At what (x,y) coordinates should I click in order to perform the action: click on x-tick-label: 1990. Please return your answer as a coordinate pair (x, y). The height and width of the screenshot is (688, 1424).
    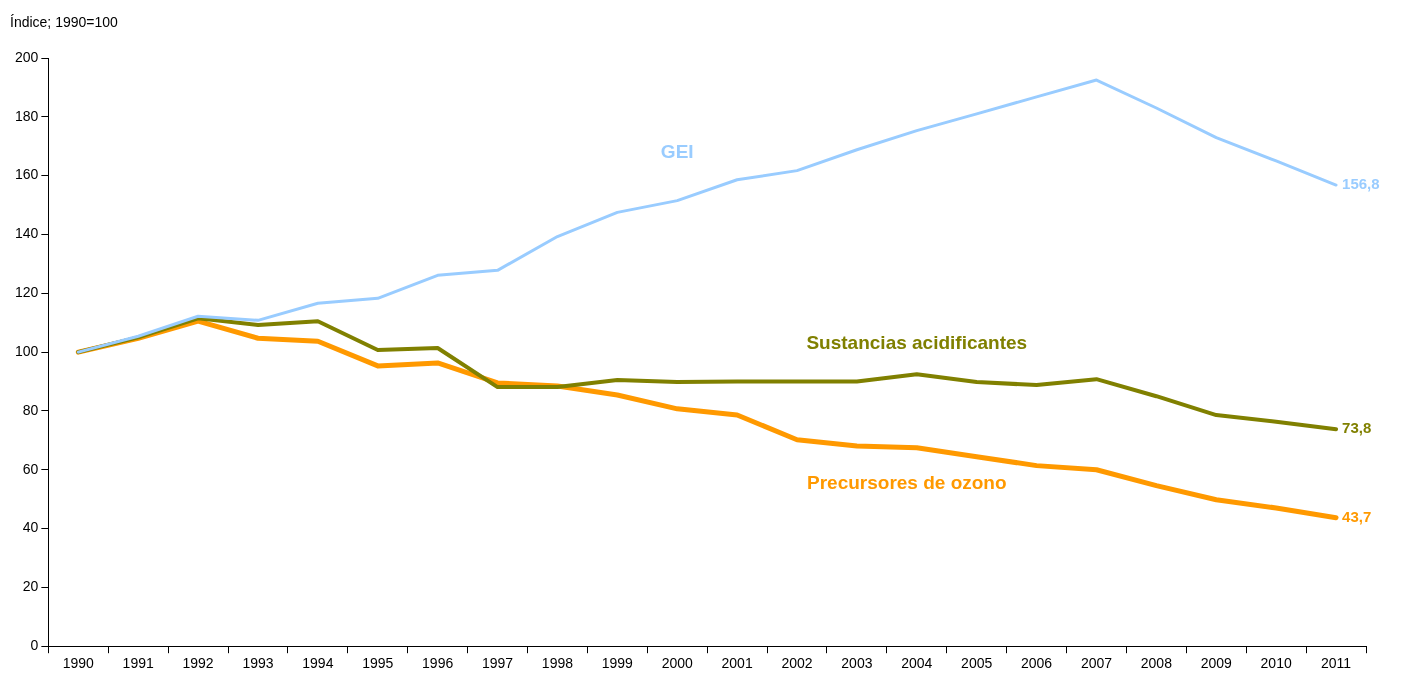
    Looking at the image, I should click on (78, 663).